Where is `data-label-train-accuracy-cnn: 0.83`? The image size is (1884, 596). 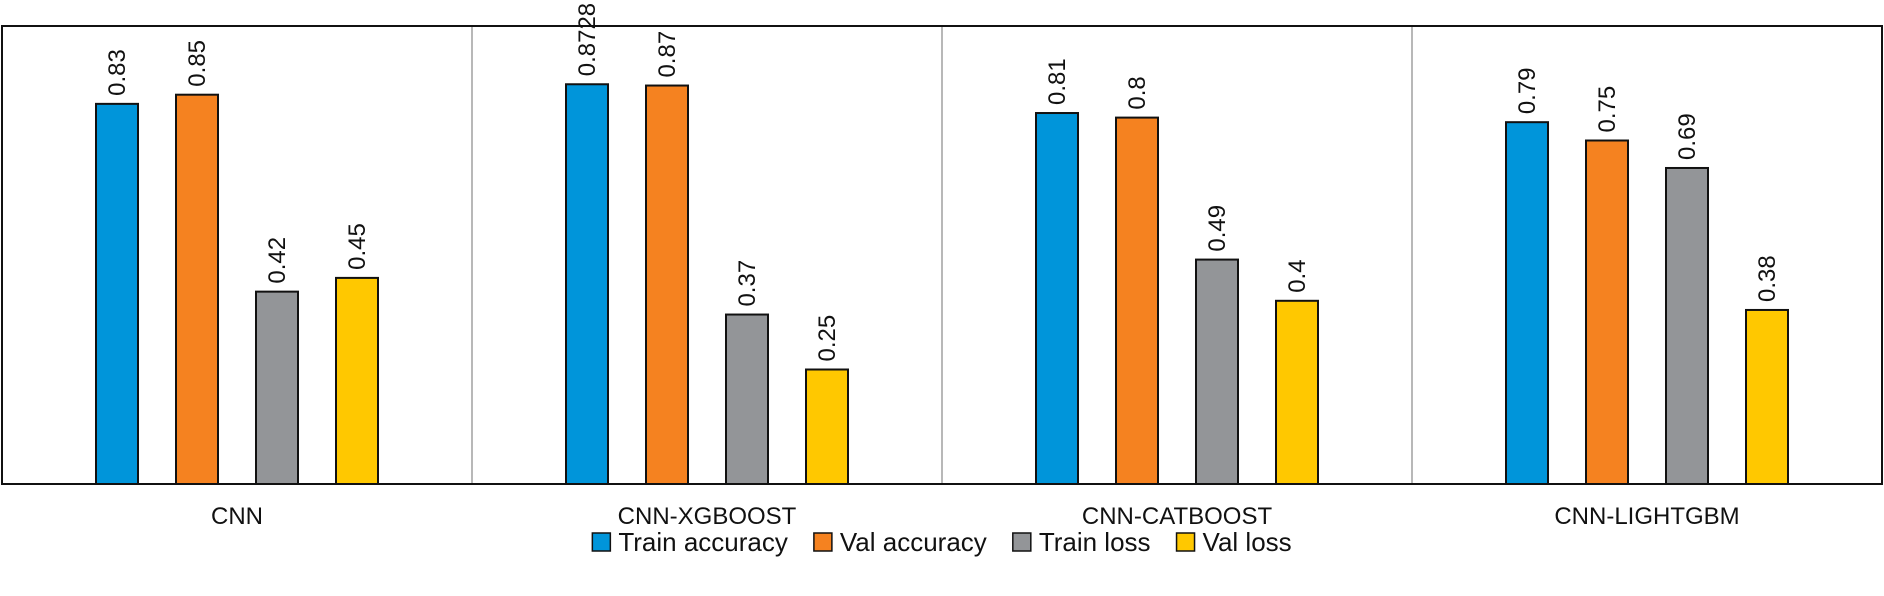
data-label-train-accuracy-cnn: 0.83 is located at coordinates (117, 72).